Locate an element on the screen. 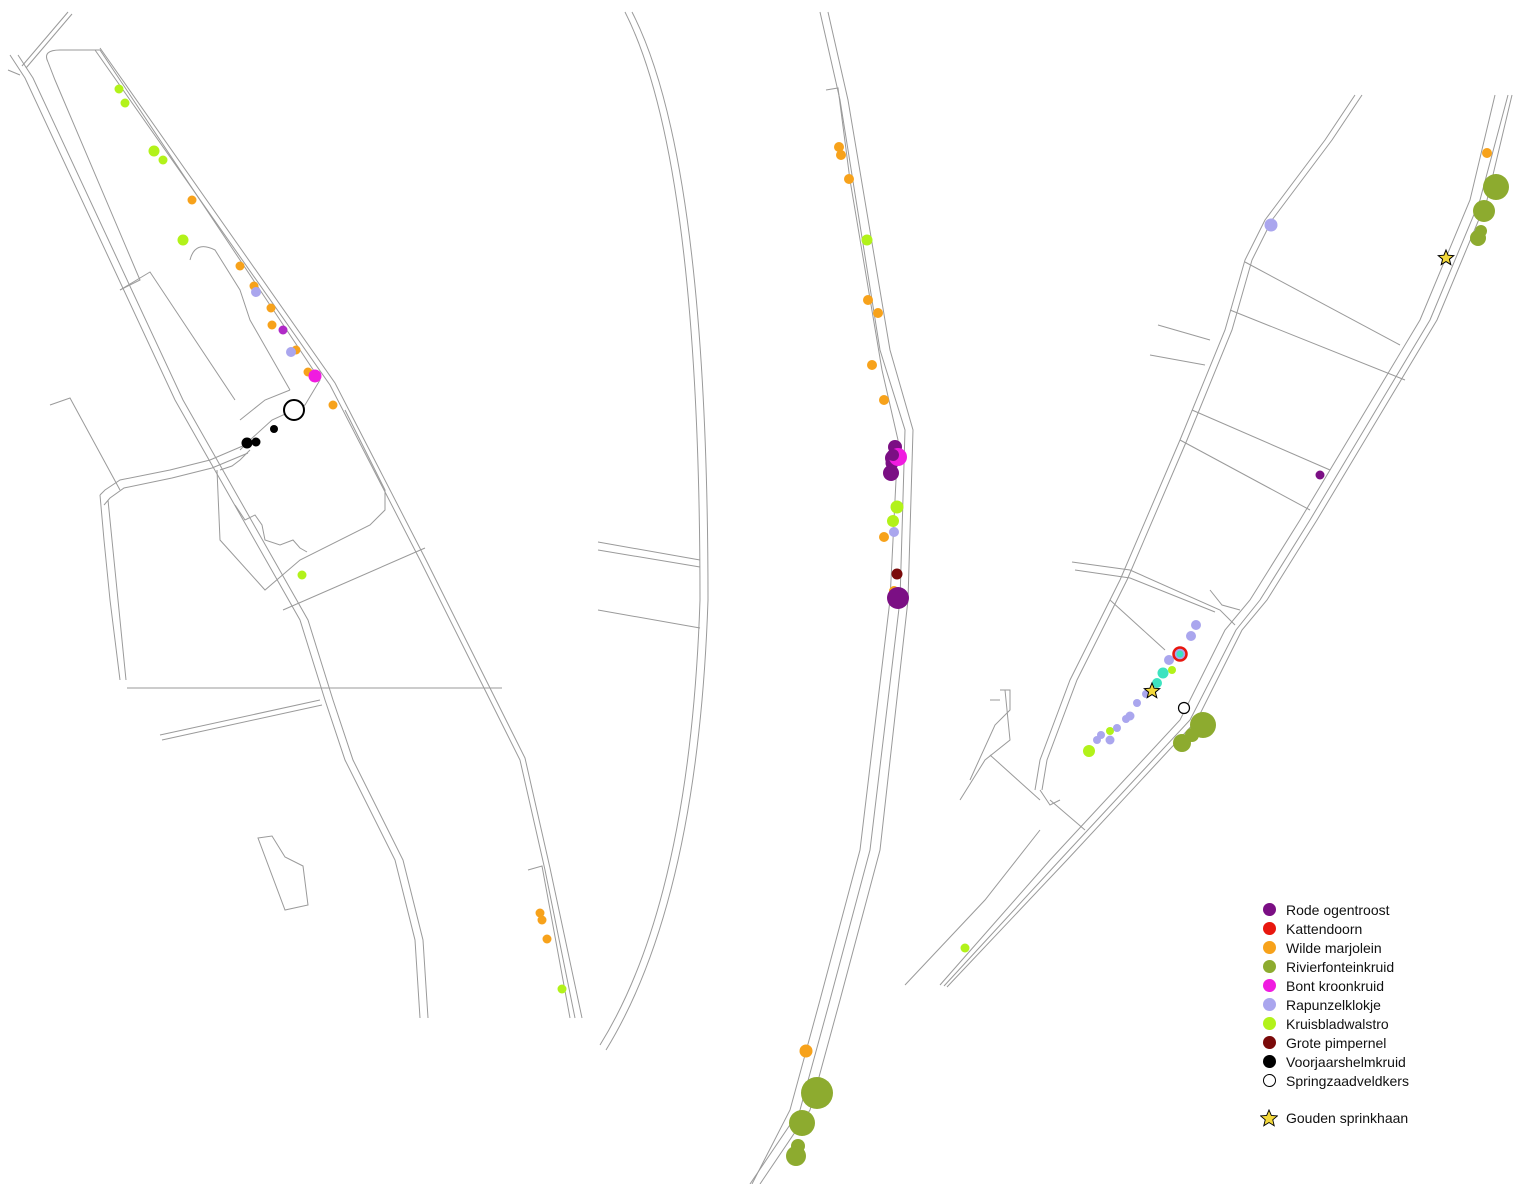 Image resolution: width=1514 pixels, height=1184 pixels. legend-item-rapunzelklokje: Rapunzelklokje is located at coordinates (1372, 1004).